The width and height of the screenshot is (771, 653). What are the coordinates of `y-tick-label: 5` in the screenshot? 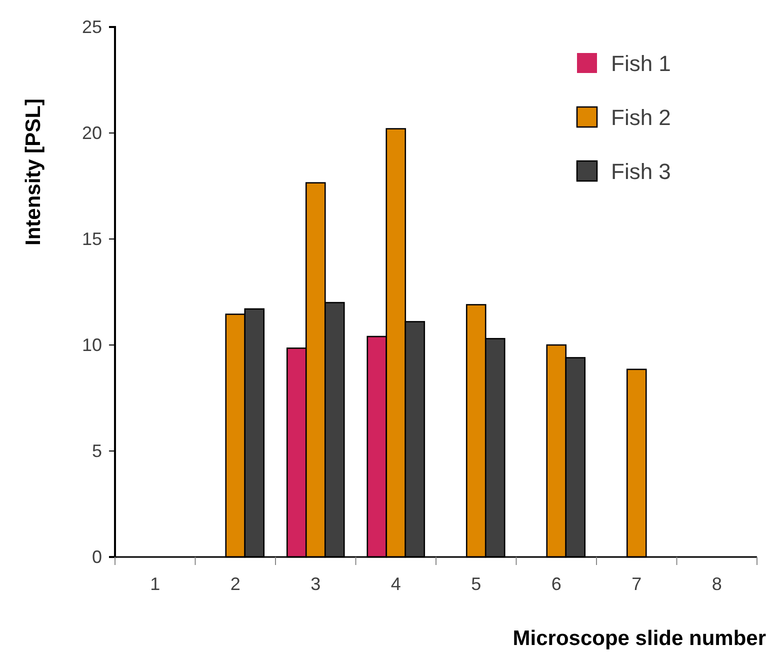 It's located at (97, 450).